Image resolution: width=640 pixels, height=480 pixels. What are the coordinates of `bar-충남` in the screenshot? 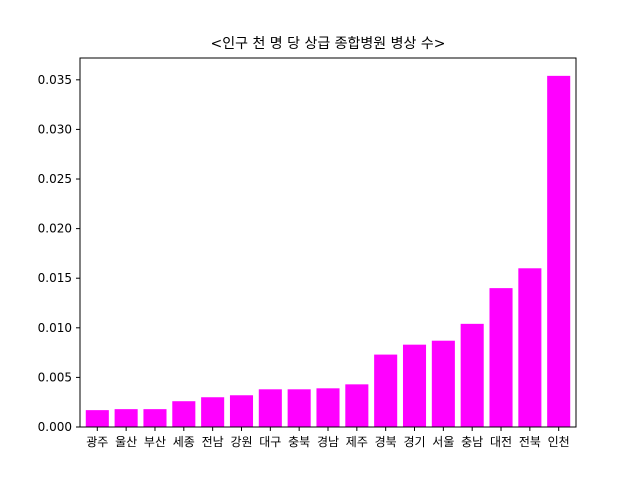 It's located at (472, 375).